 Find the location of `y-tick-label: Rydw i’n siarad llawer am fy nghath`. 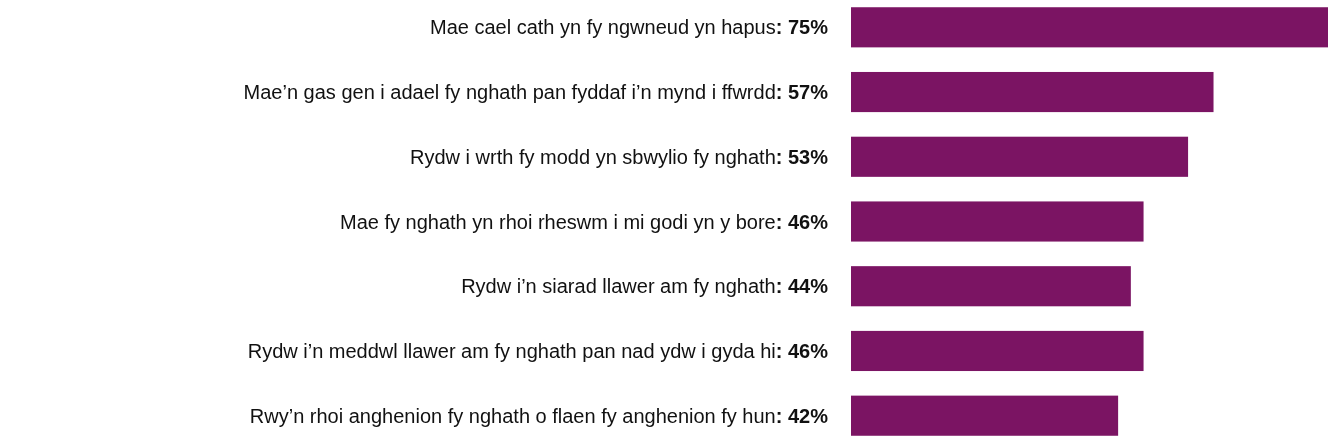

y-tick-label: Rydw i’n siarad llawer am fy nghath is located at coordinates (618, 286).